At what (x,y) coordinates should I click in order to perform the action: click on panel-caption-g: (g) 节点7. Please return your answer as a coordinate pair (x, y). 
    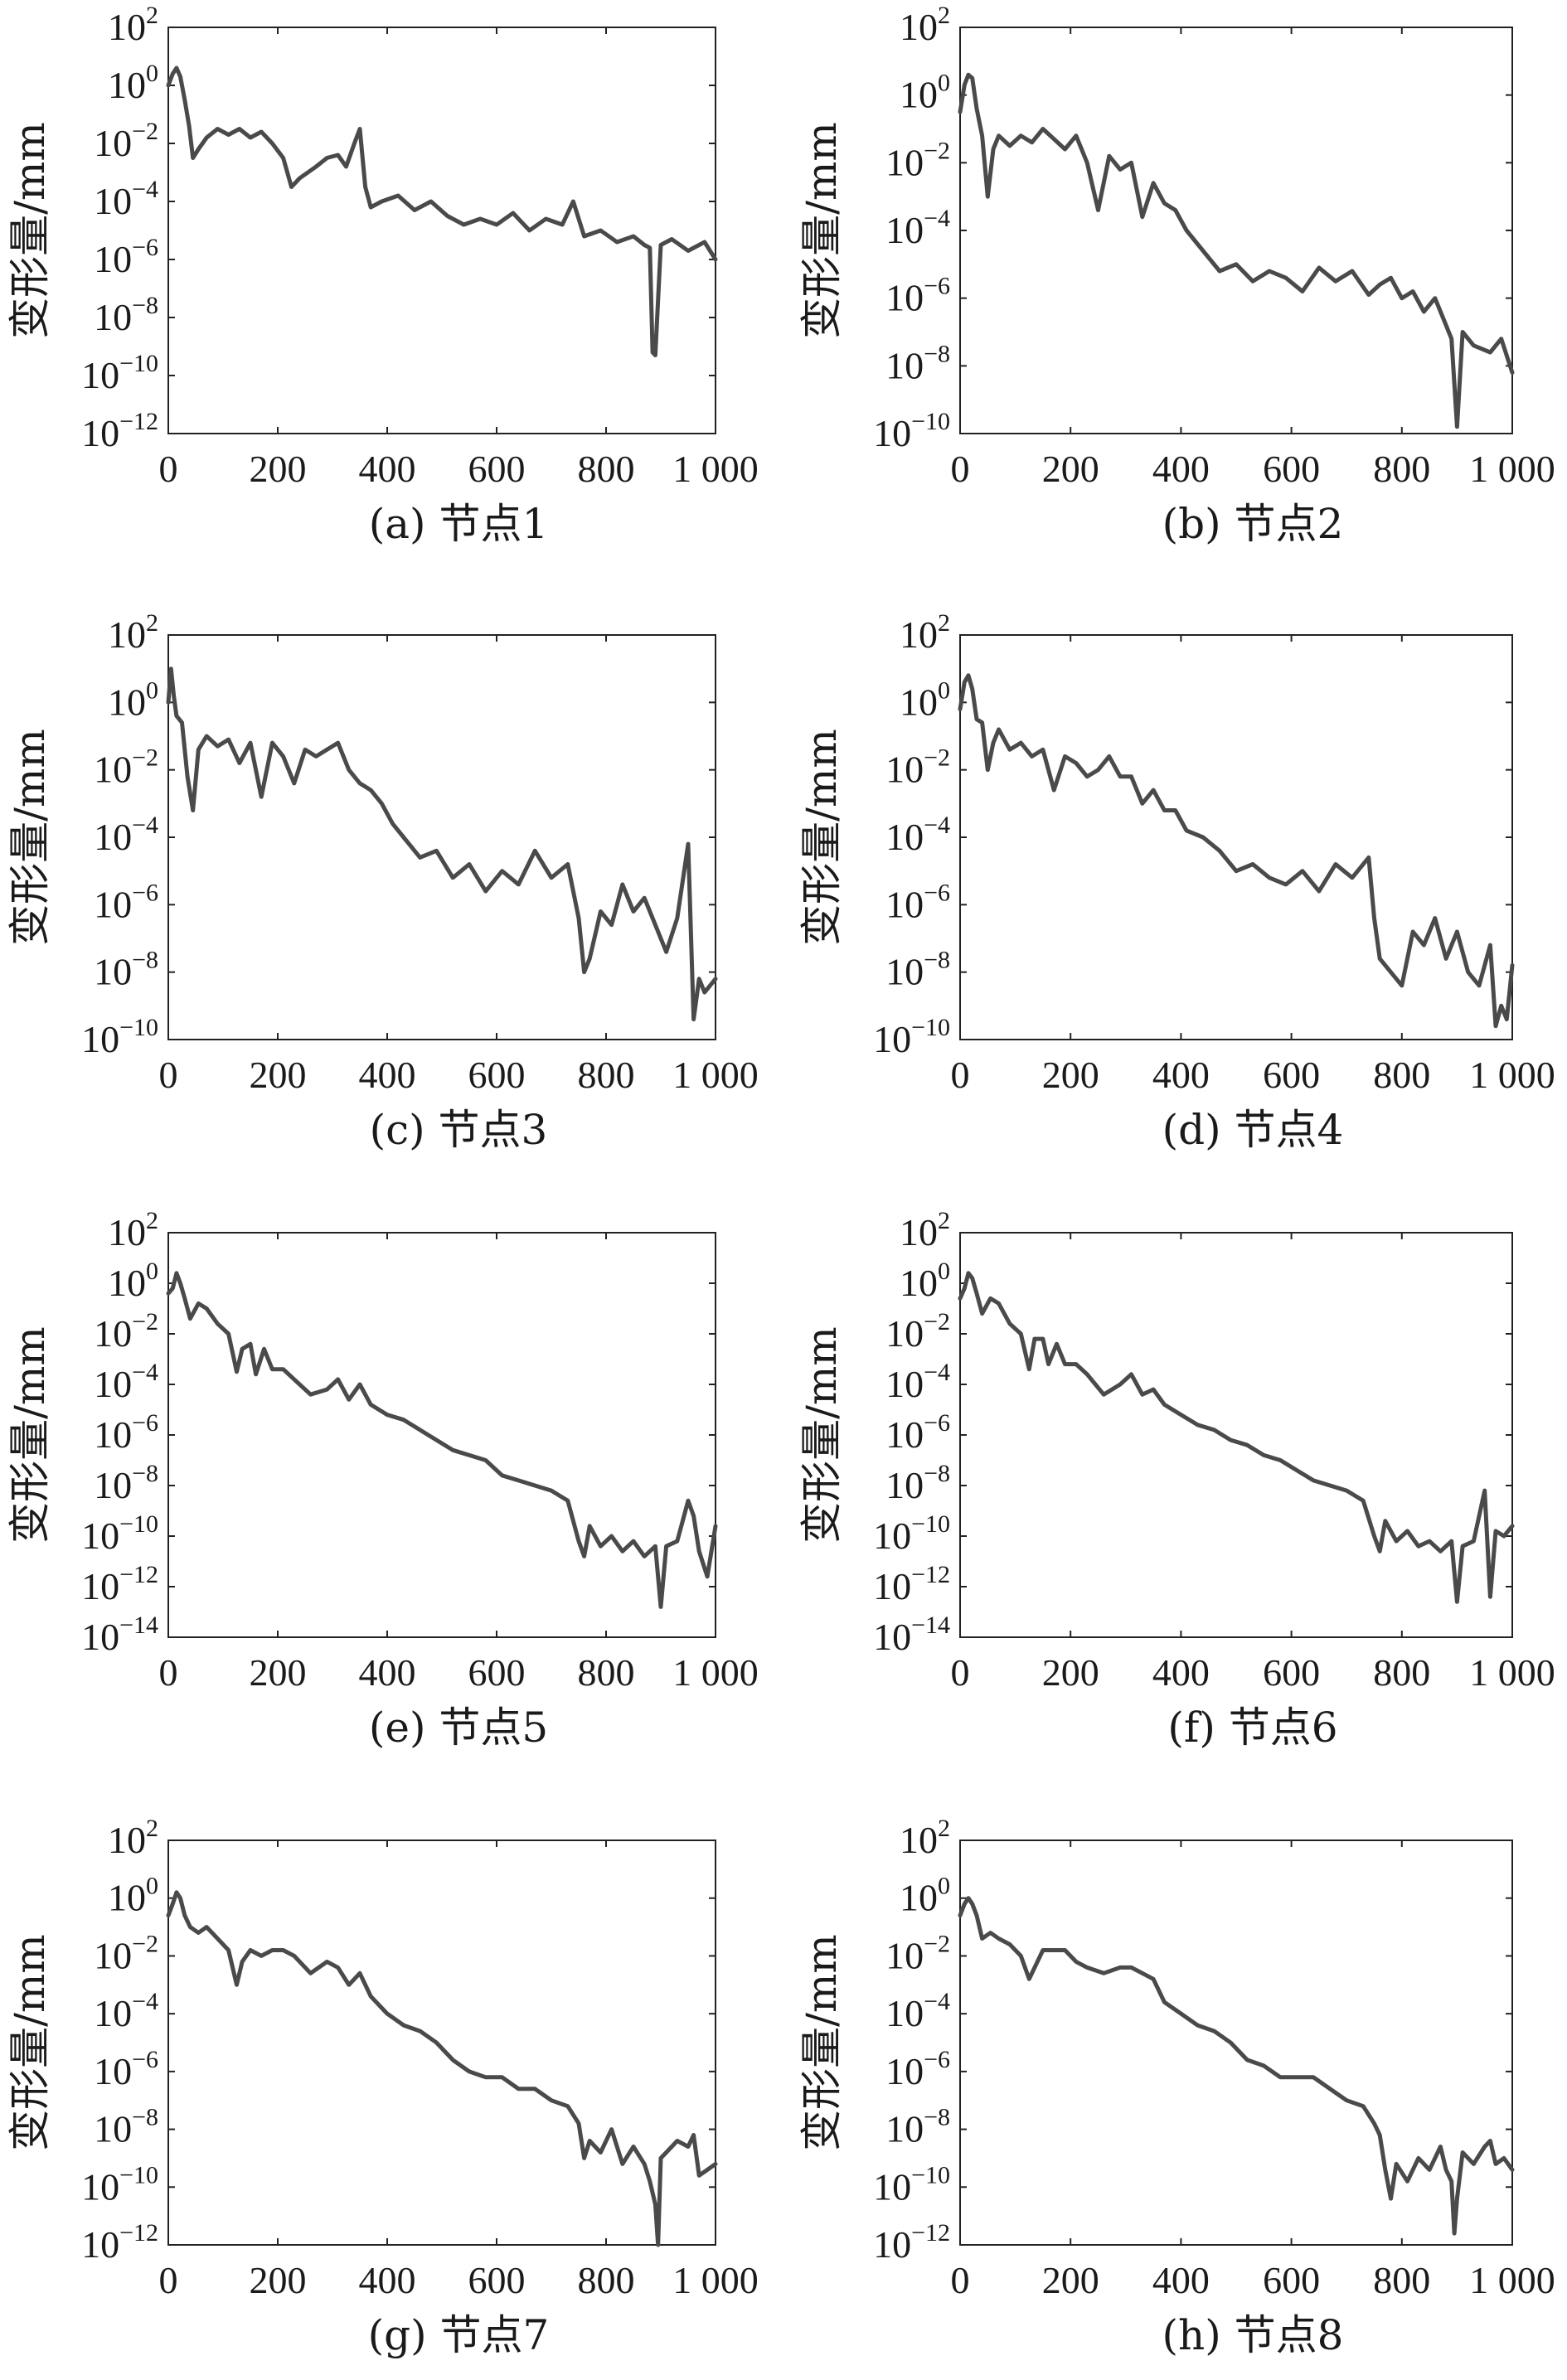
    Looking at the image, I should click on (459, 2335).